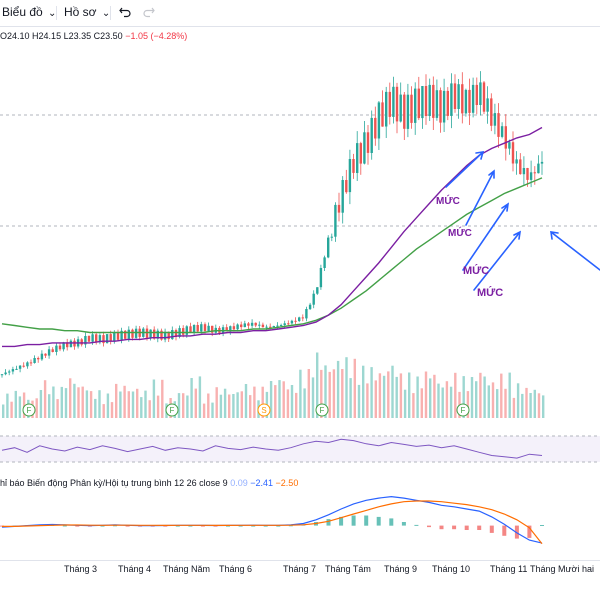 This screenshot has height=600, width=600. Describe the element at coordinates (87, 12) in the screenshot. I see `profile-button: Hồ sơ ⌄` at that location.